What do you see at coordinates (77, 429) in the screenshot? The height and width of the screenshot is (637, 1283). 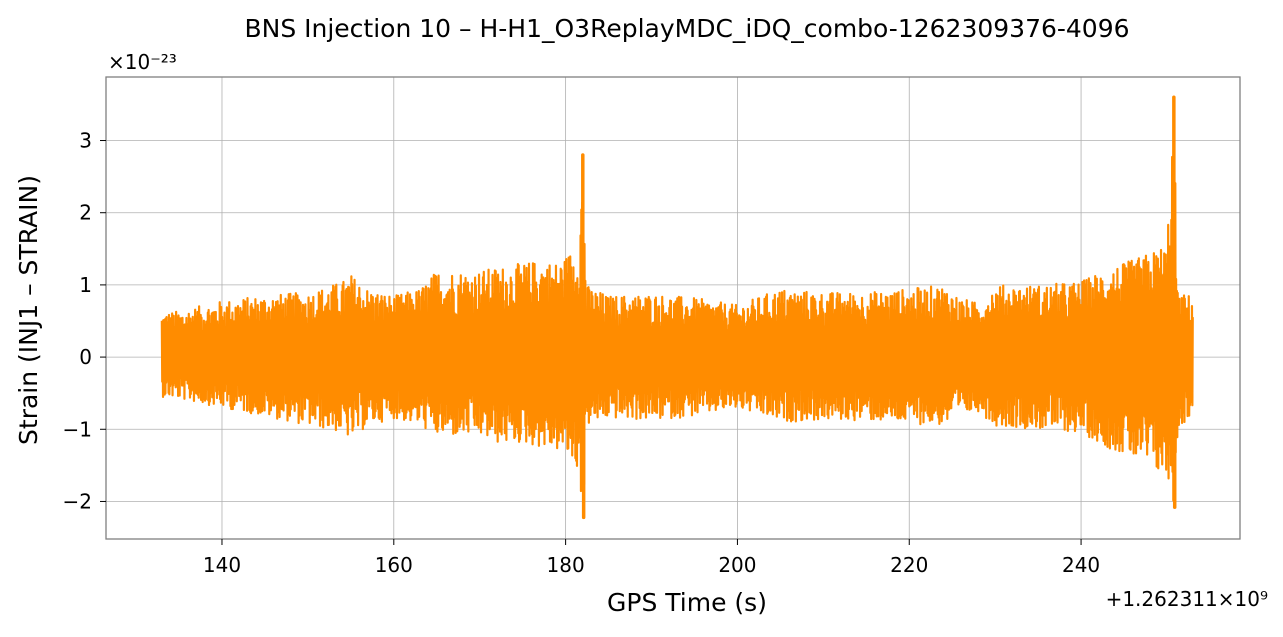 I see `y-tick-label: −1` at bounding box center [77, 429].